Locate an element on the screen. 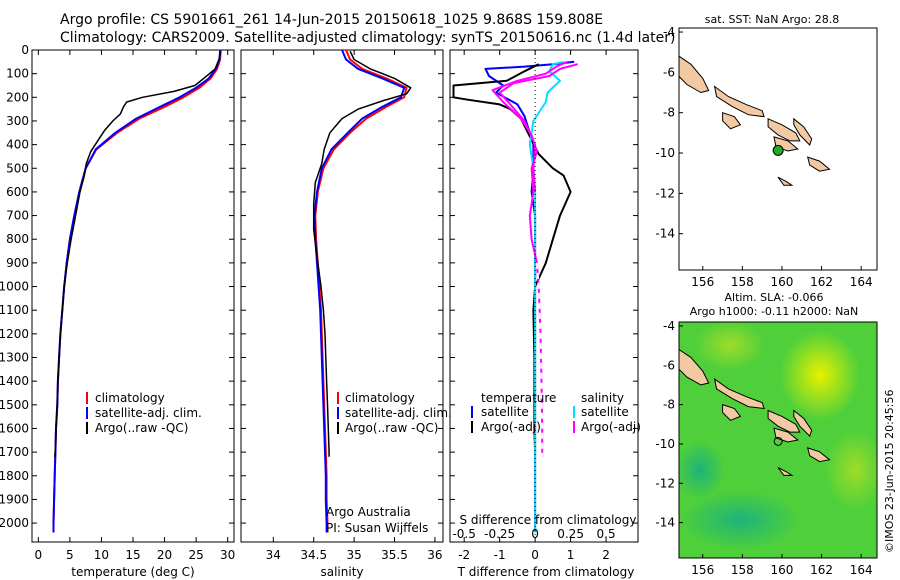 The width and height of the screenshot is (900, 580). sla-low-patch is located at coordinates (740, 520).